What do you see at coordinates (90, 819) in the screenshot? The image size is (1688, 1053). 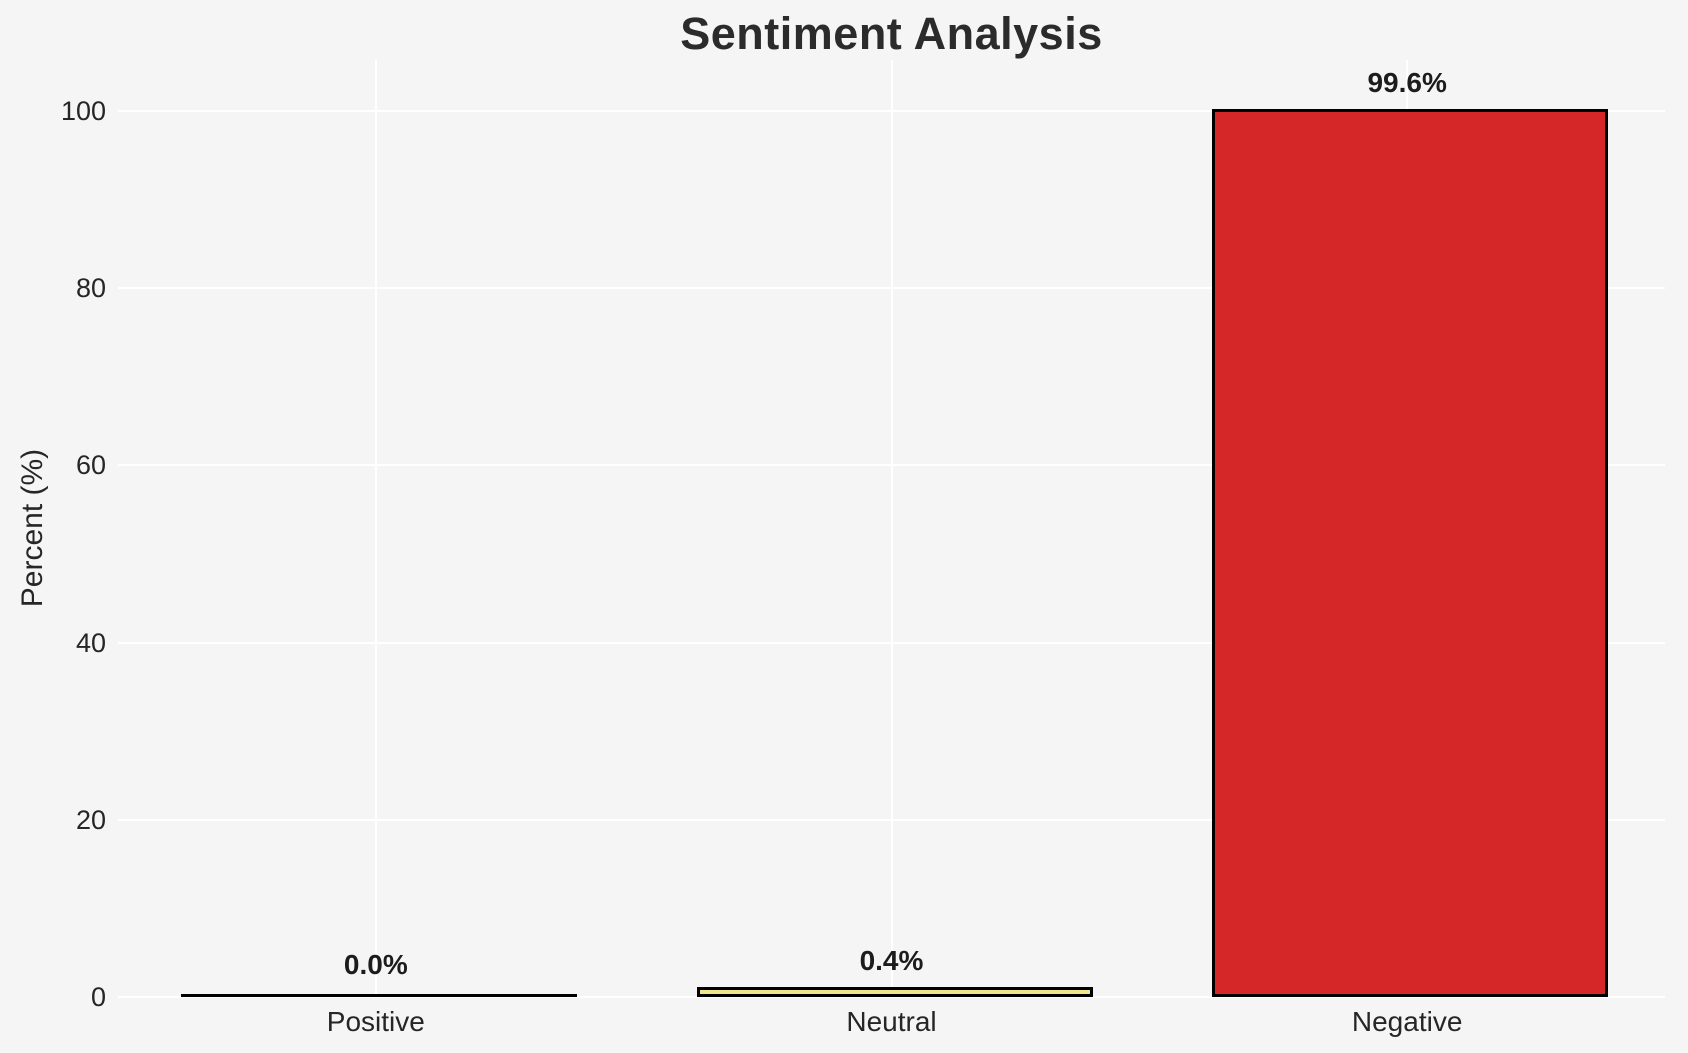 I see `y-tick-label-20: 20` at bounding box center [90, 819].